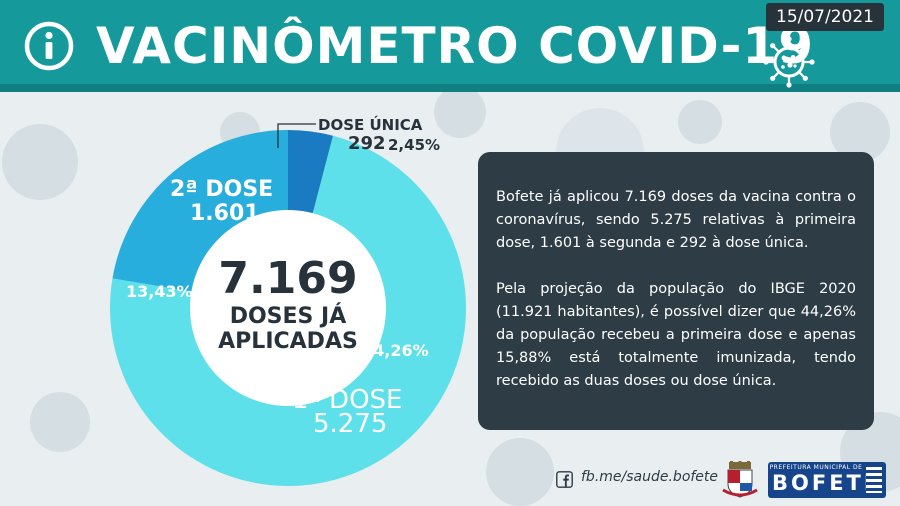 The width and height of the screenshot is (900, 506). What do you see at coordinates (222, 189) in the screenshot?
I see `segunda-dose-label: 2ª DOSE` at bounding box center [222, 189].